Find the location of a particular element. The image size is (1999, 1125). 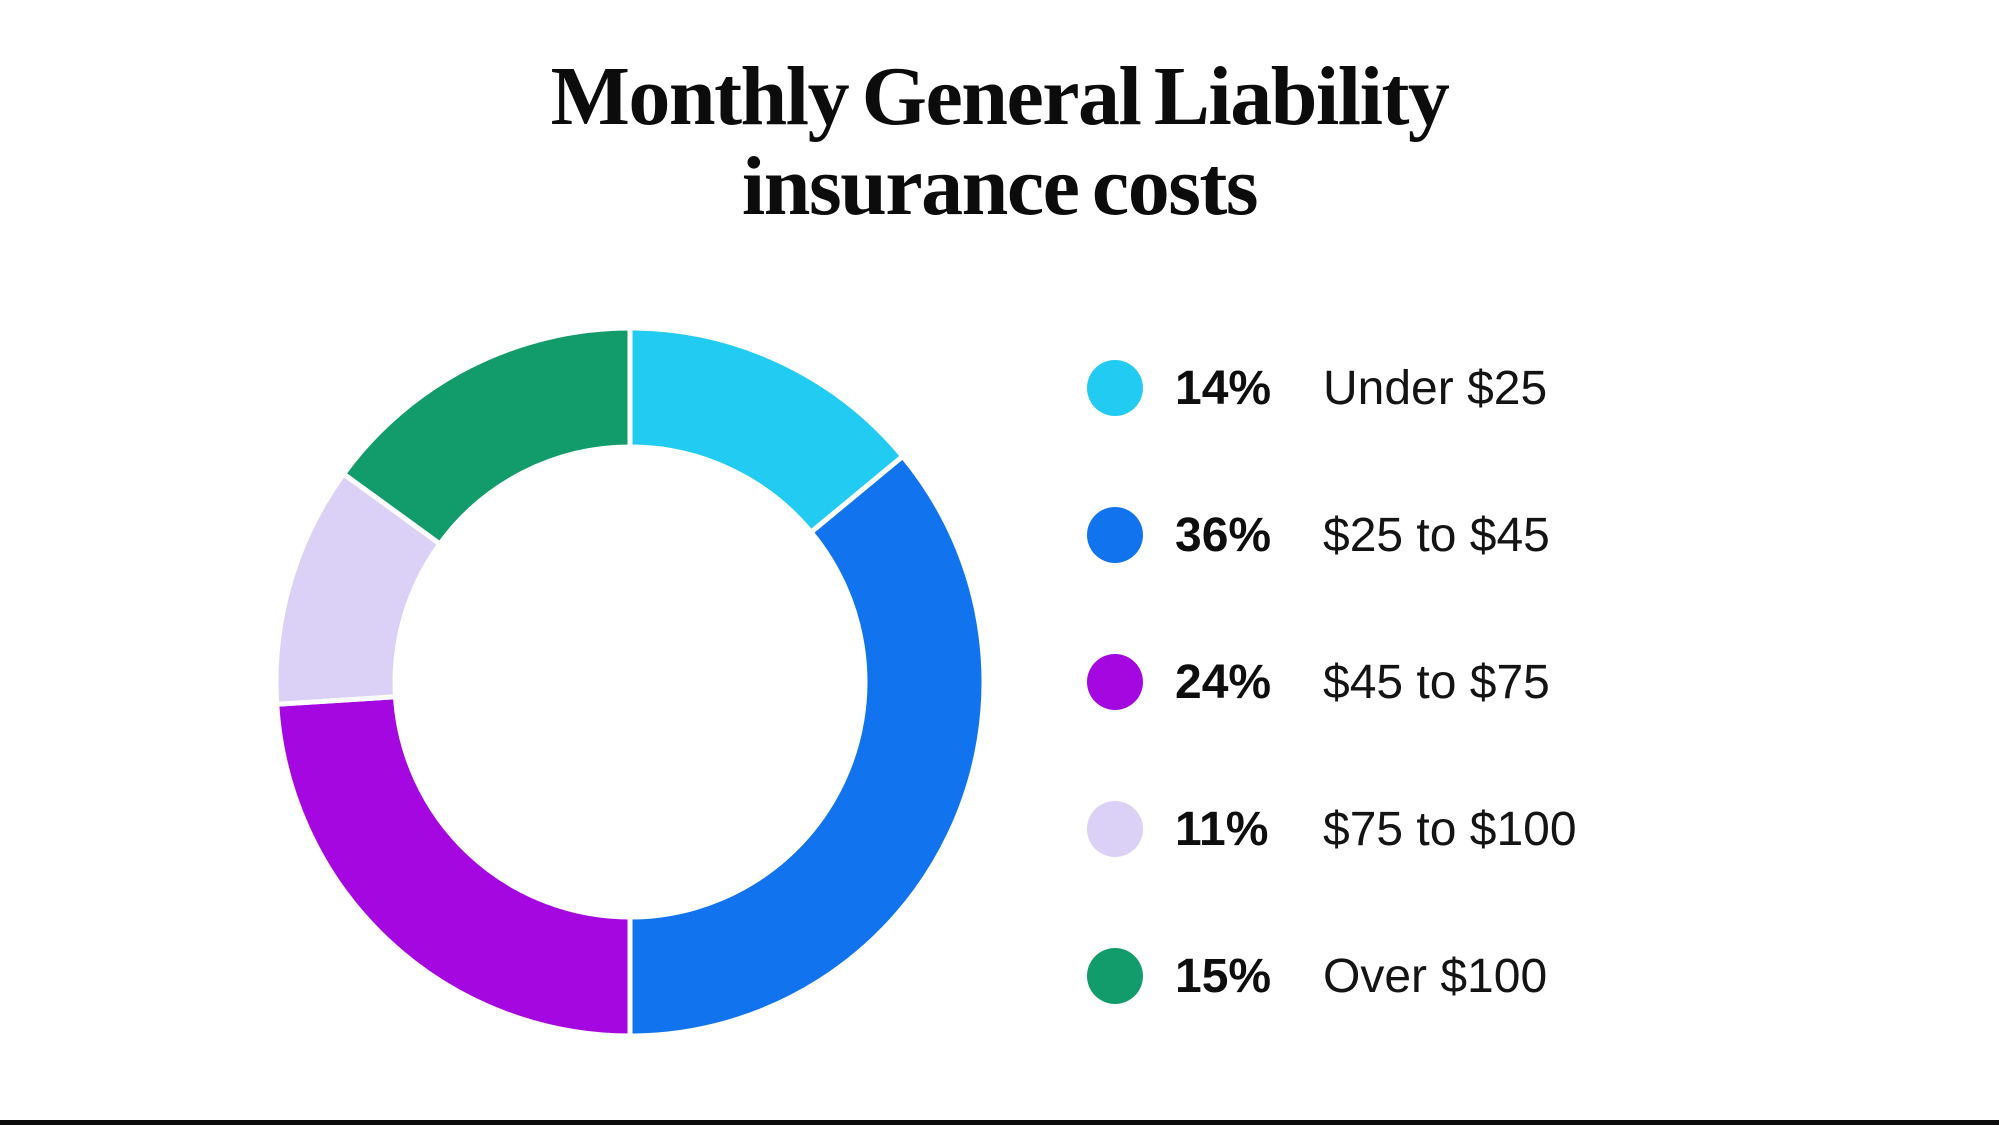

chart-title-line-1: Monthly General Liability is located at coordinates (1000, 96).